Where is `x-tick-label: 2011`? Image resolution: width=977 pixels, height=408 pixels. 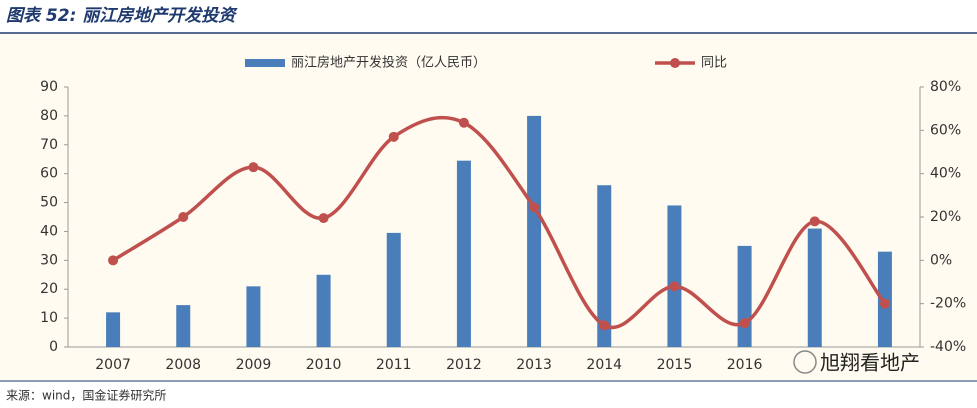 x-tick-label: 2011 is located at coordinates (394, 365).